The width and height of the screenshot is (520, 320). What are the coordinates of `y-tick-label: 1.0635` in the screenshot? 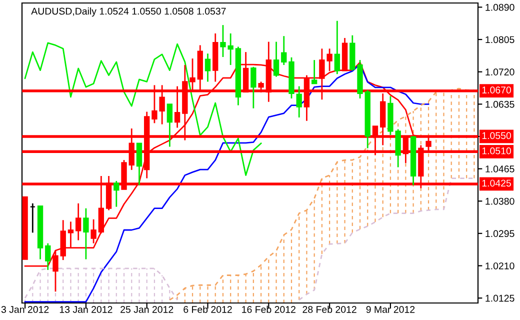 It's located at (500, 104).